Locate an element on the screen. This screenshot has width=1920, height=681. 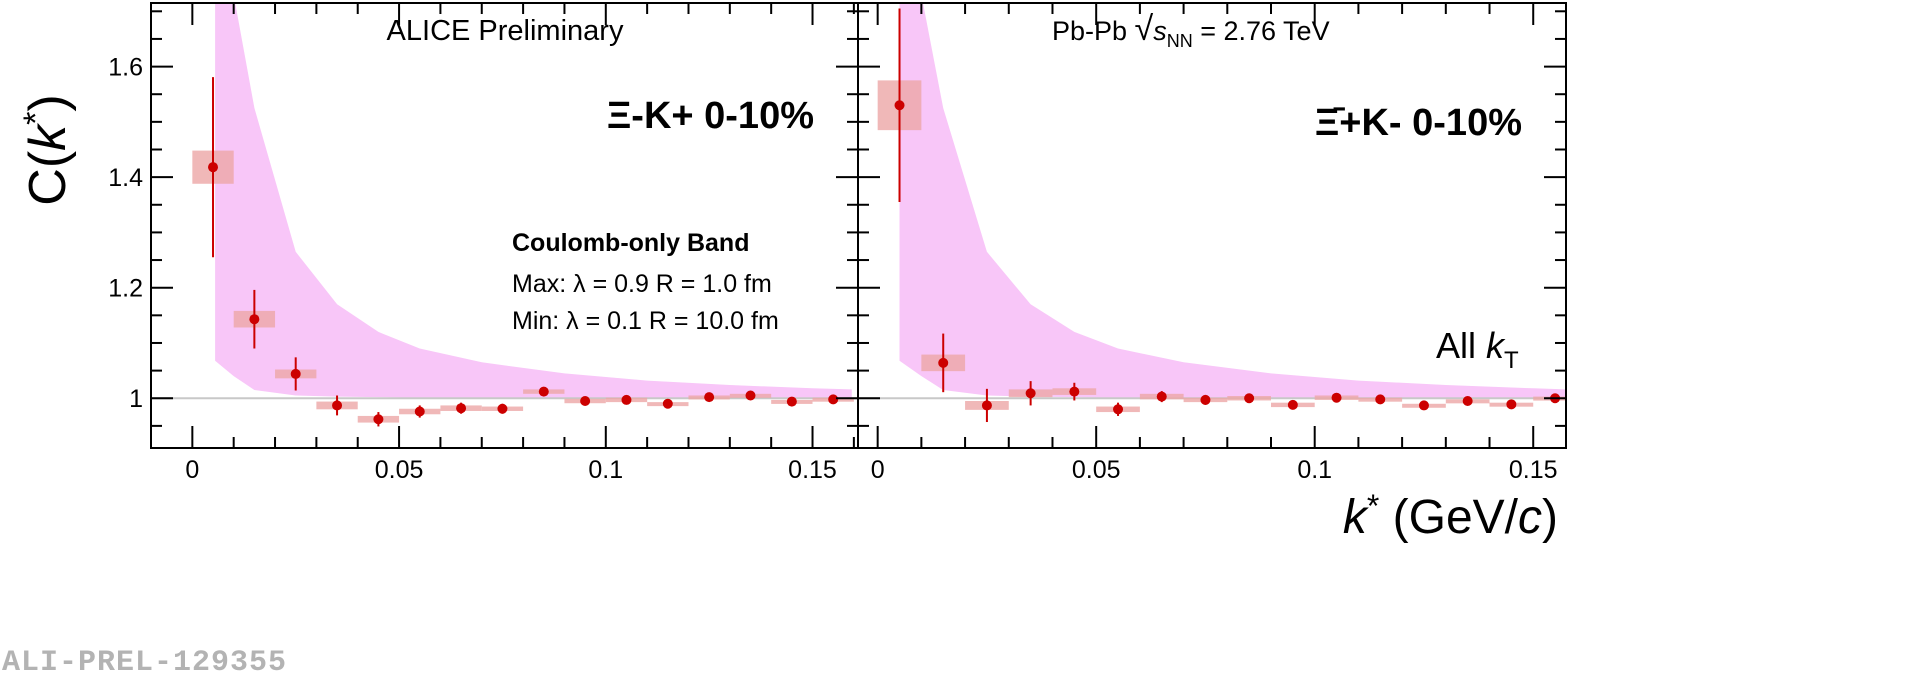
band-min-label: Min: λ = 0.1 R = 10.0 fm is located at coordinates (645, 321).